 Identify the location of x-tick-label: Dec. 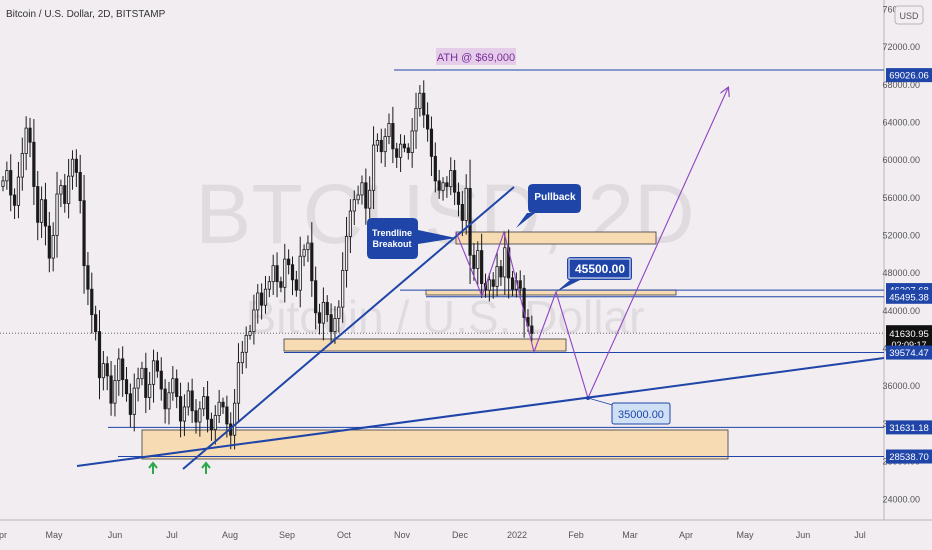
(460, 535).